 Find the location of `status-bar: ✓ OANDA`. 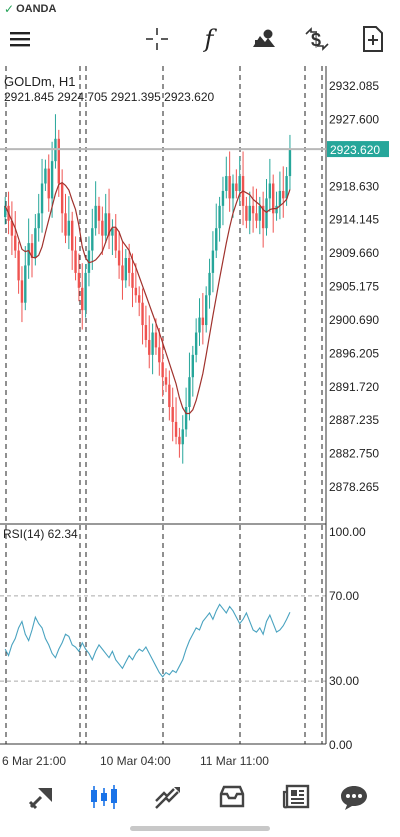

status-bar: ✓ OANDA is located at coordinates (200, 9).